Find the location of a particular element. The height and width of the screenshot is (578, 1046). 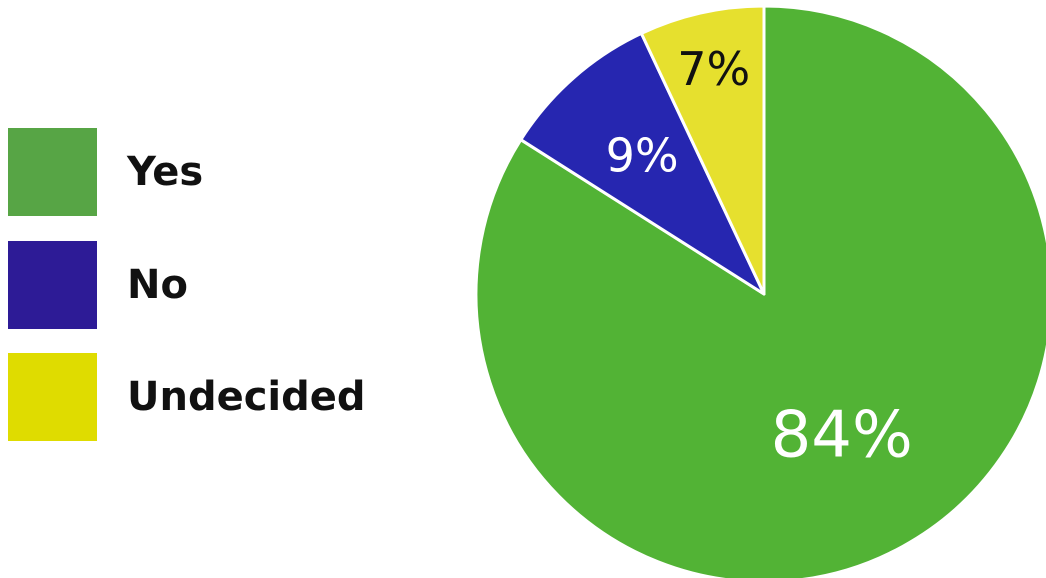

legend-item-undecided: Undecided is located at coordinates (228, 397).